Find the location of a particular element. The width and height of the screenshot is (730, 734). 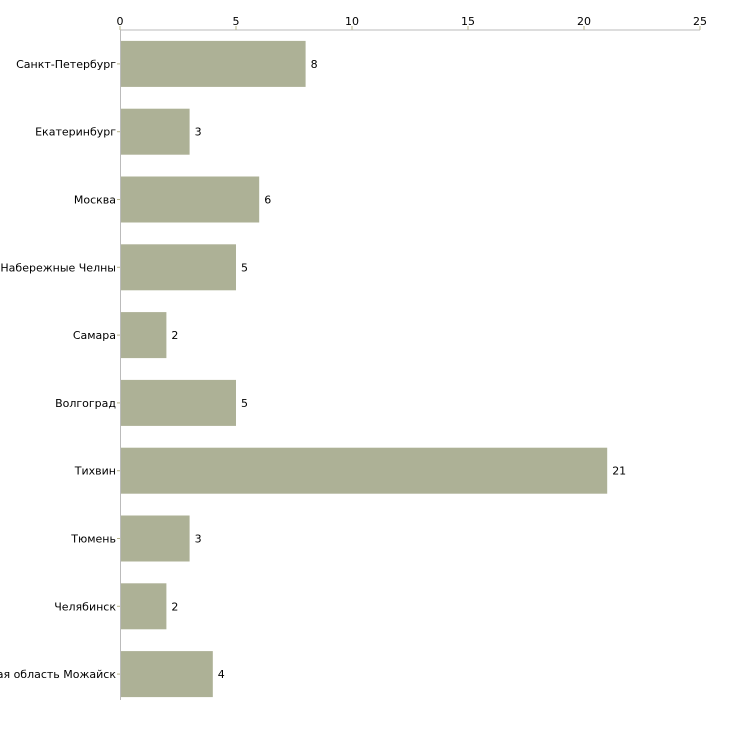

category-label: Санкт-Петербург is located at coordinates (66, 64).